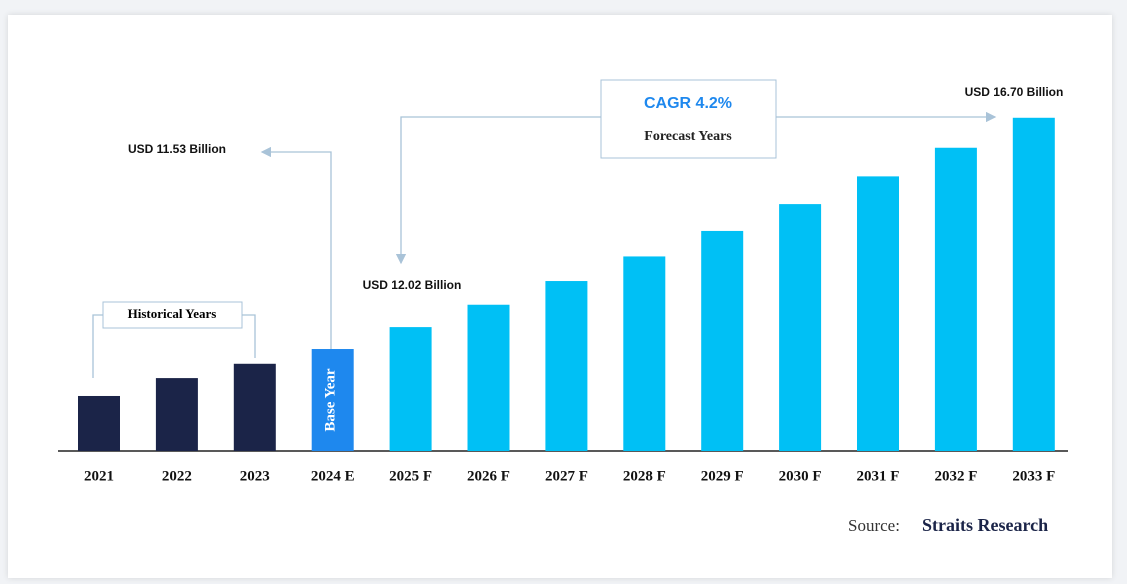 The width and height of the screenshot is (1127, 584). I want to click on x-tick-label: 2028 F, so click(644, 476).